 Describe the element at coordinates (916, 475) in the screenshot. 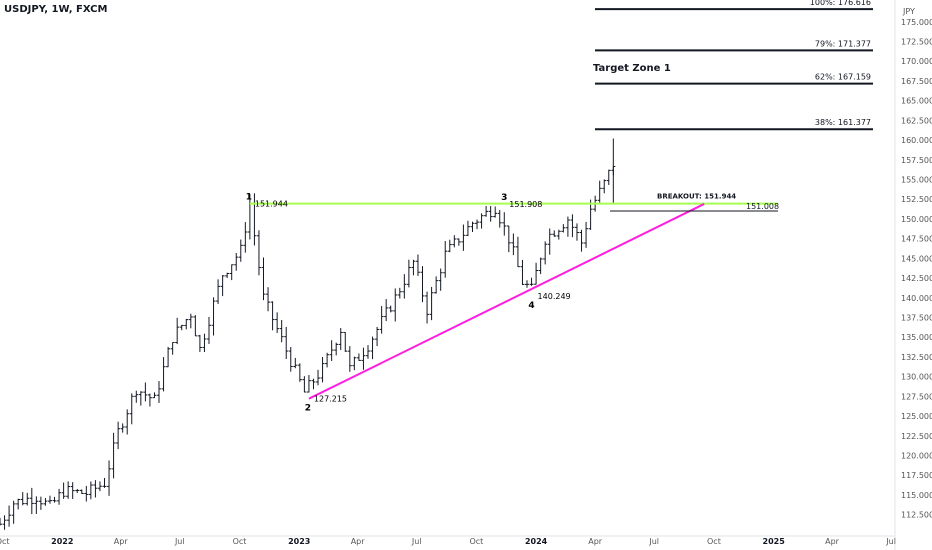

I see `y-tick-label: 117.500` at that location.